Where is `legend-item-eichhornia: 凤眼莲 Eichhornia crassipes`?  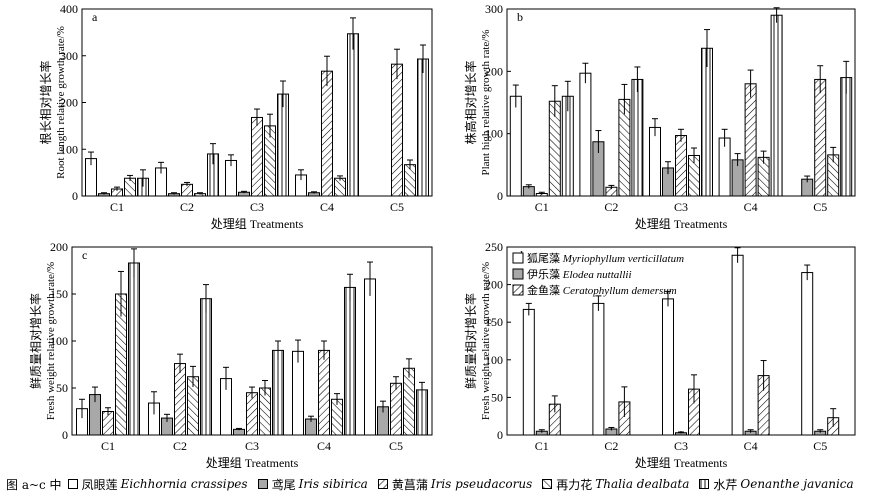 legend-item-eichhornia: 凤眼莲 Eichhornia crassipes is located at coordinates (157, 484).